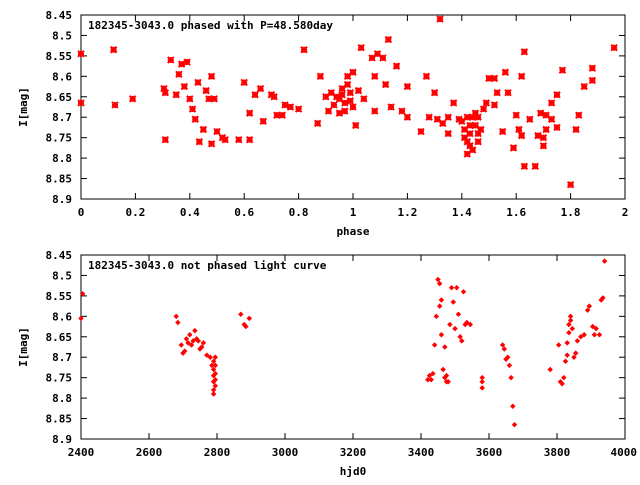 This screenshot has width=640, height=485. Describe the element at coordinates (62, 35) in the screenshot. I see `phased-y-tick-label: 8.5` at that location.